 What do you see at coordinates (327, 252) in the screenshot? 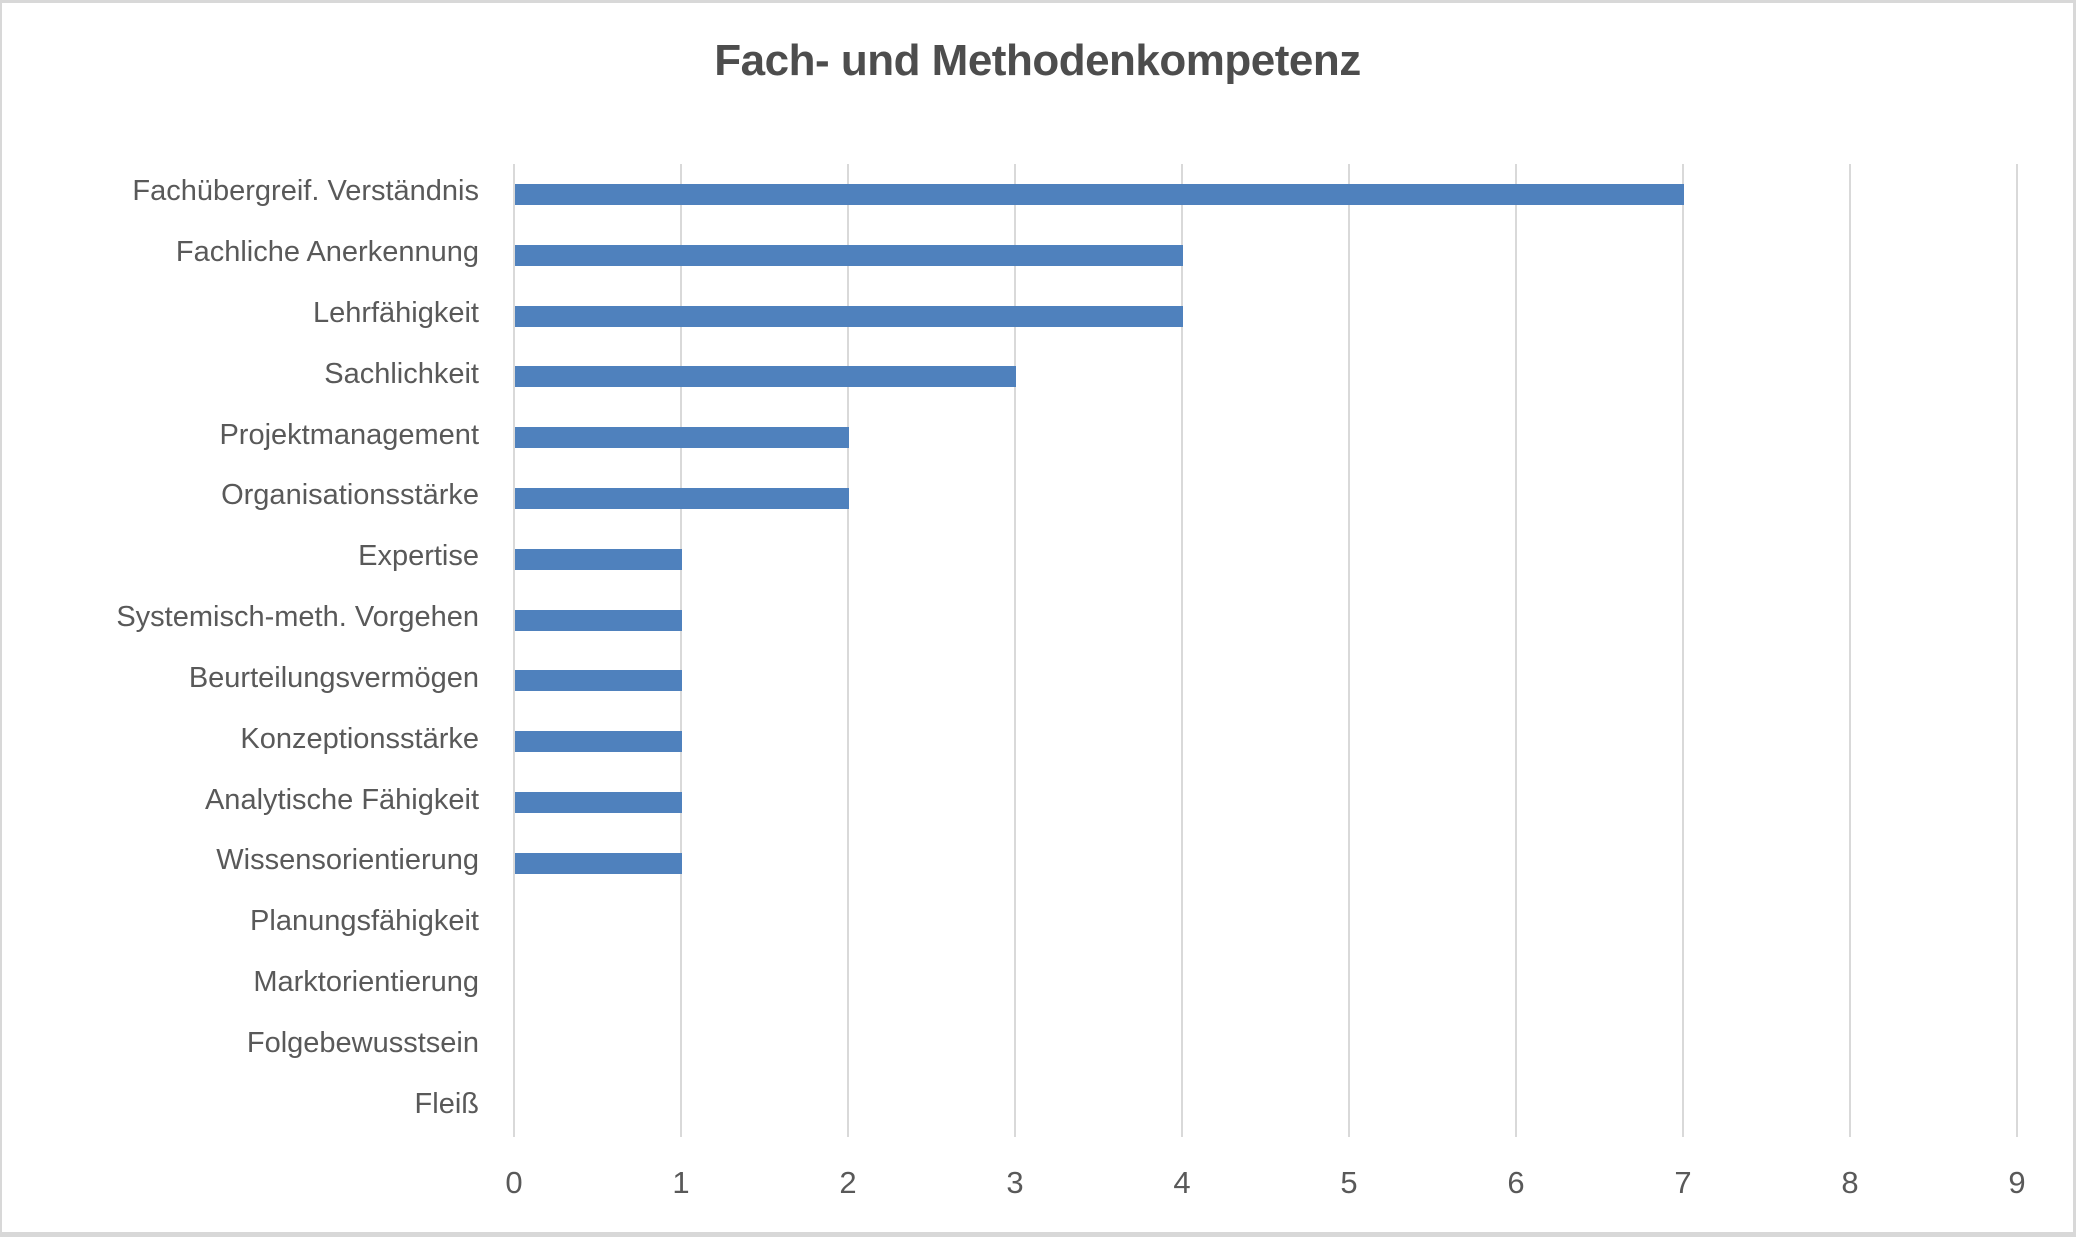
I see `category-label: Fachliche Anerkennung` at bounding box center [327, 252].